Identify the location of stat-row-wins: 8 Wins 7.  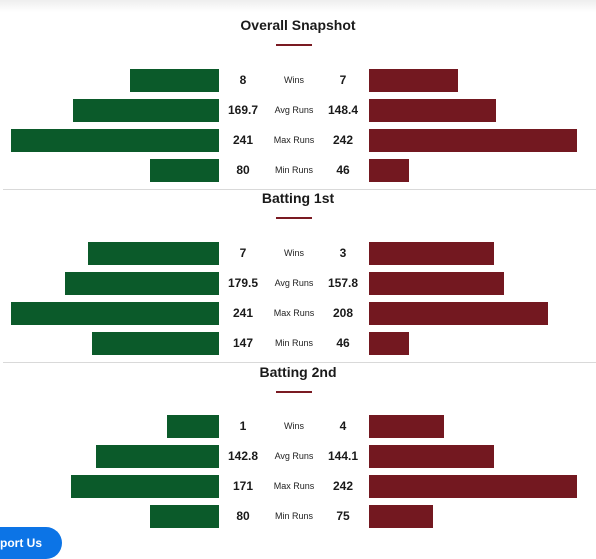
(298, 81).